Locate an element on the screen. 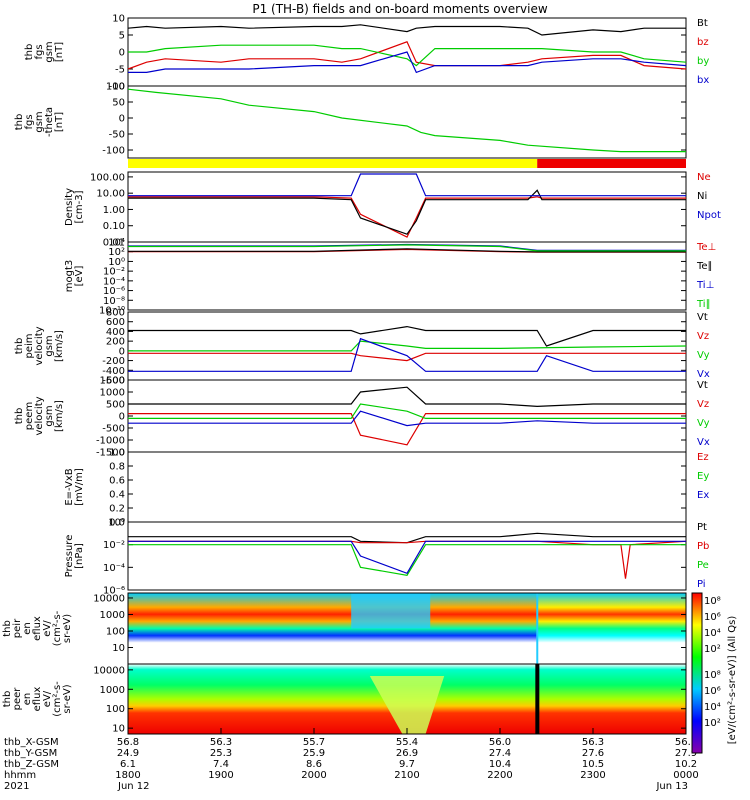 This screenshot has height=800, width=750. x-tick-label: 56.8 is located at coordinates (128, 742).